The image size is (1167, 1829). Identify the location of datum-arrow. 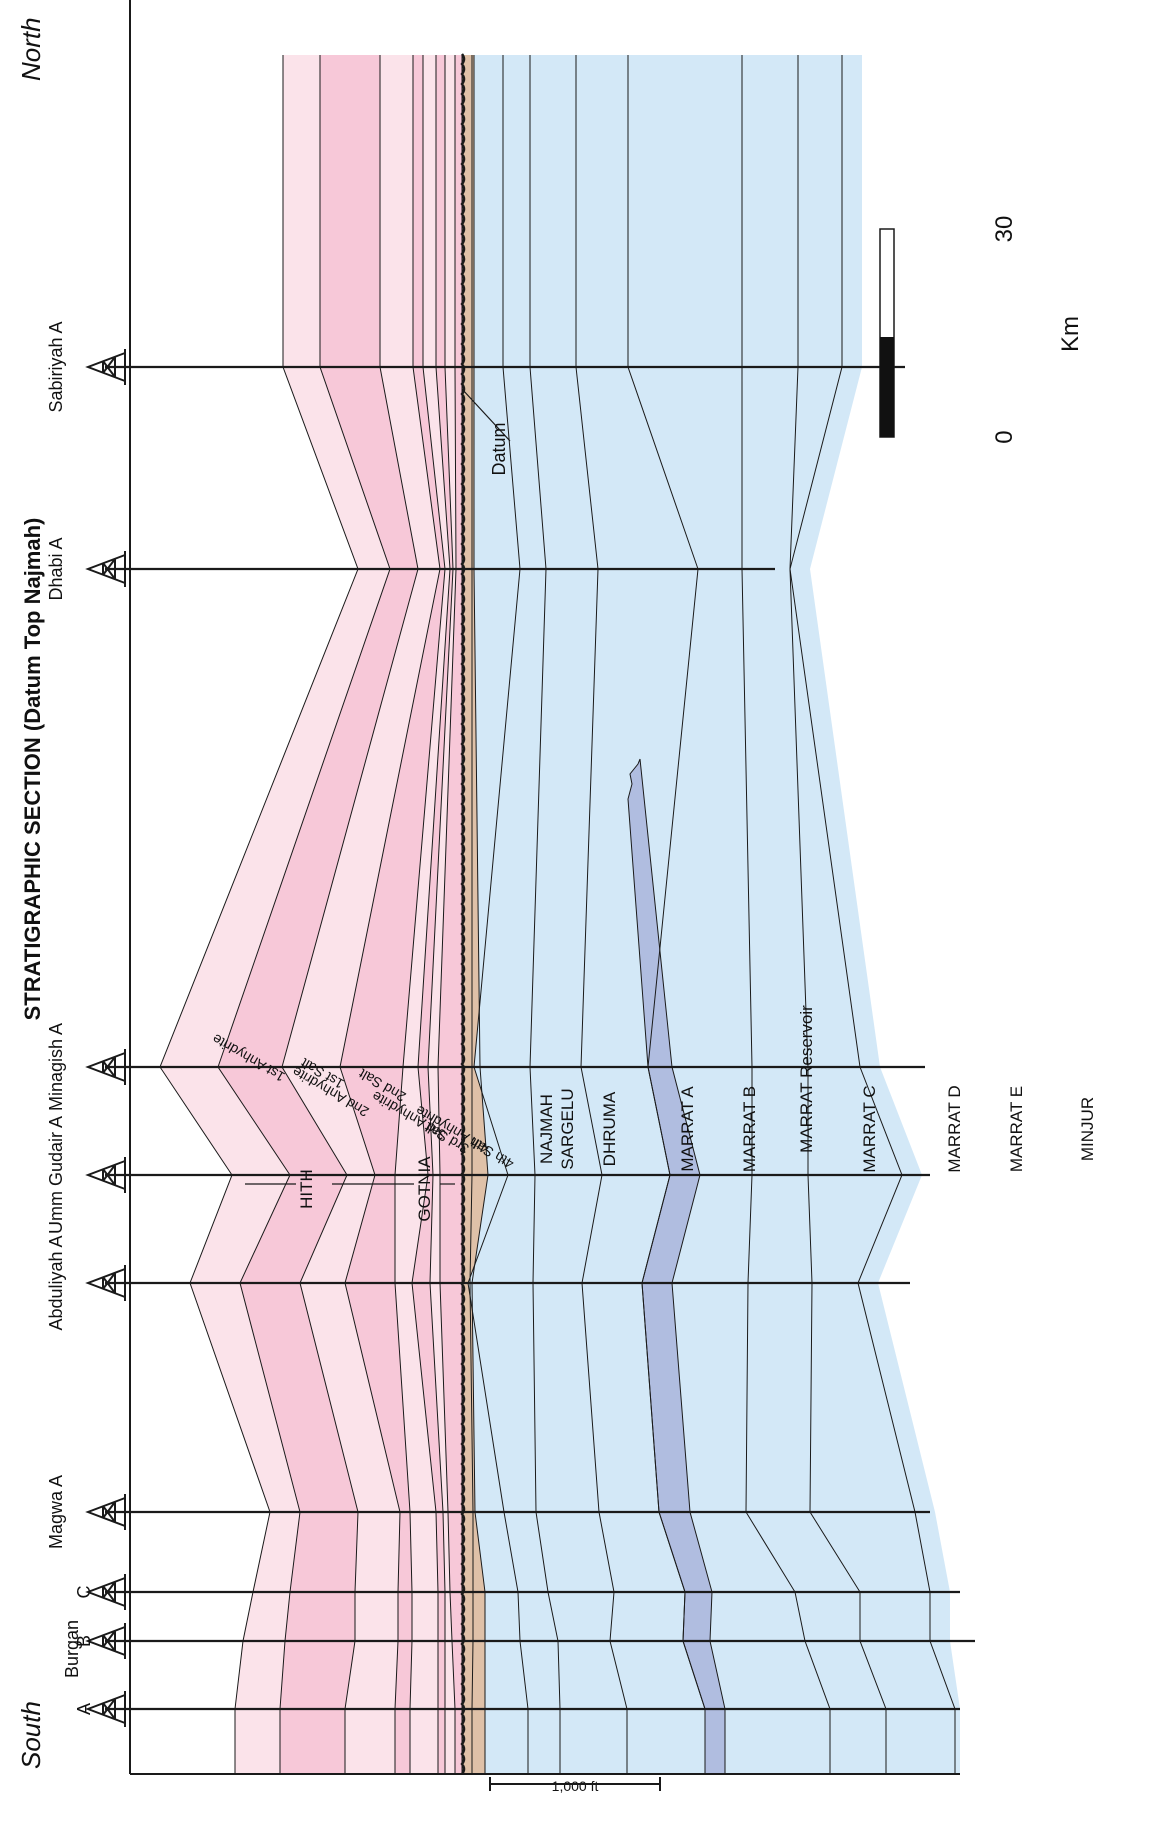
(486, 415).